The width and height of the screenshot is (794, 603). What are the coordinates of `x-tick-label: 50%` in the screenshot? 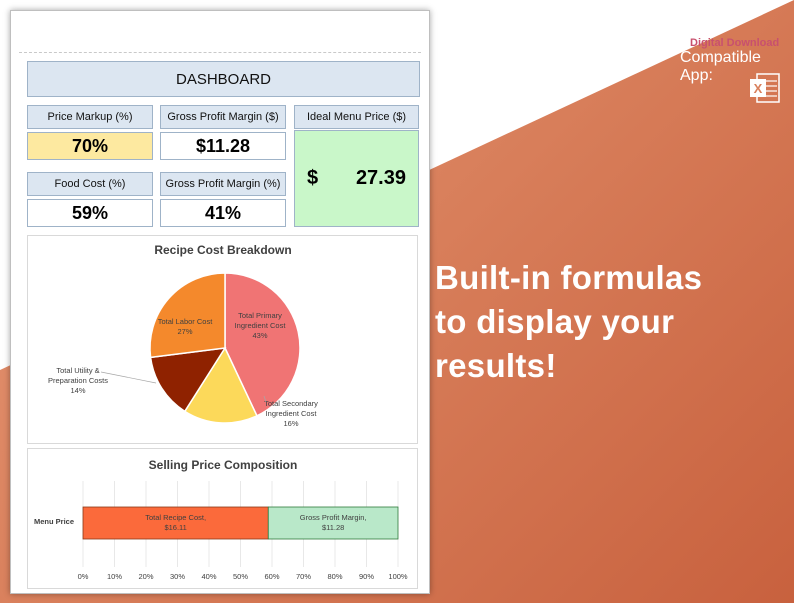 It's located at (240, 576).